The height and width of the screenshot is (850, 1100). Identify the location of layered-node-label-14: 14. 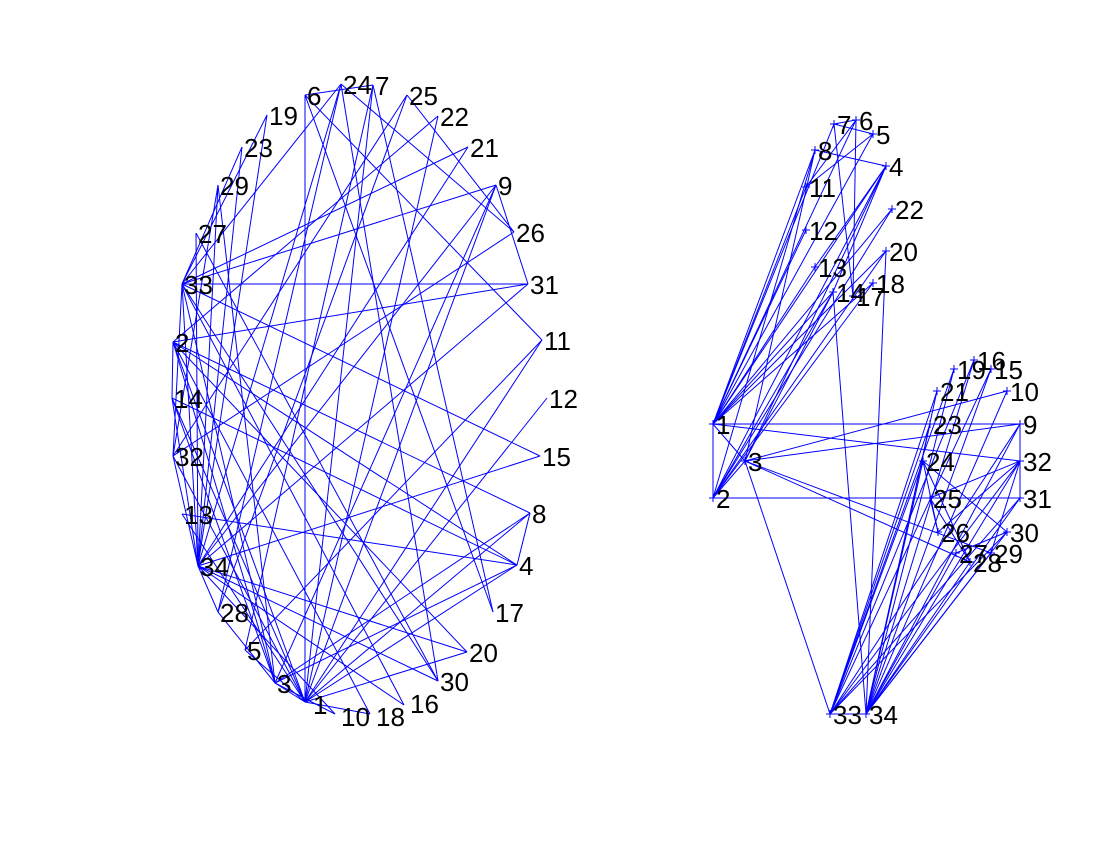
(850, 293).